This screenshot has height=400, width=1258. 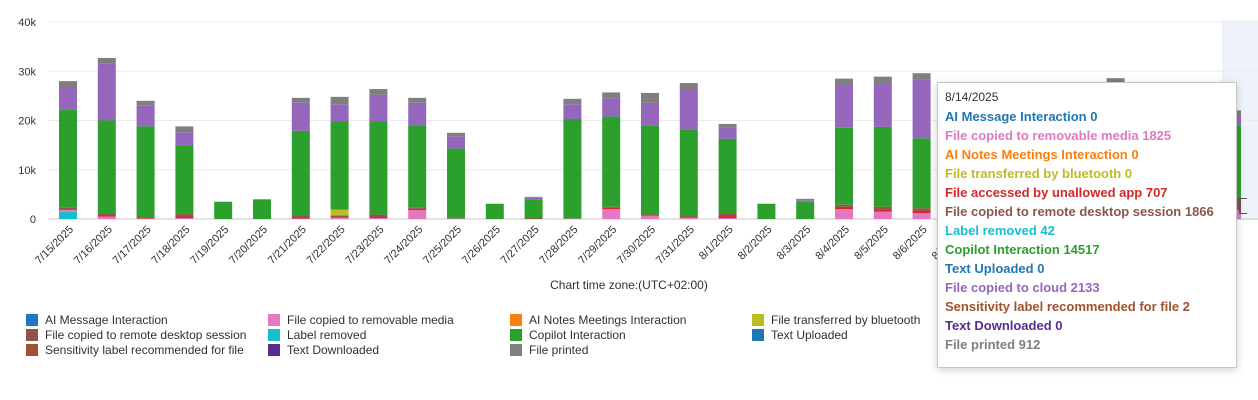 I want to click on legend-item: Label removed, so click(x=317, y=335).